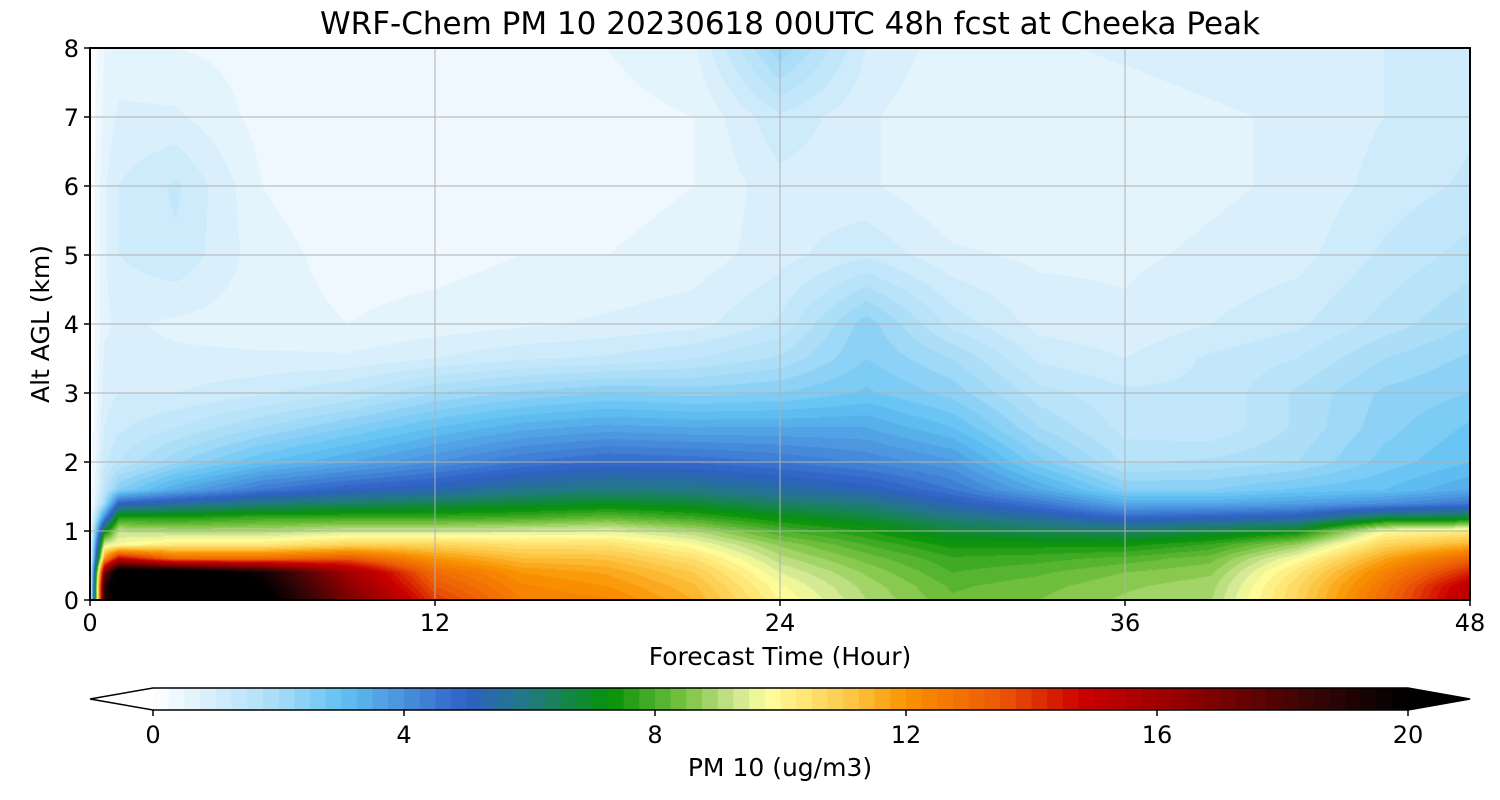 The image size is (1500, 800). I want to click on colorbar-ticks: 0 4 8 12 16 20, so click(784, 729).